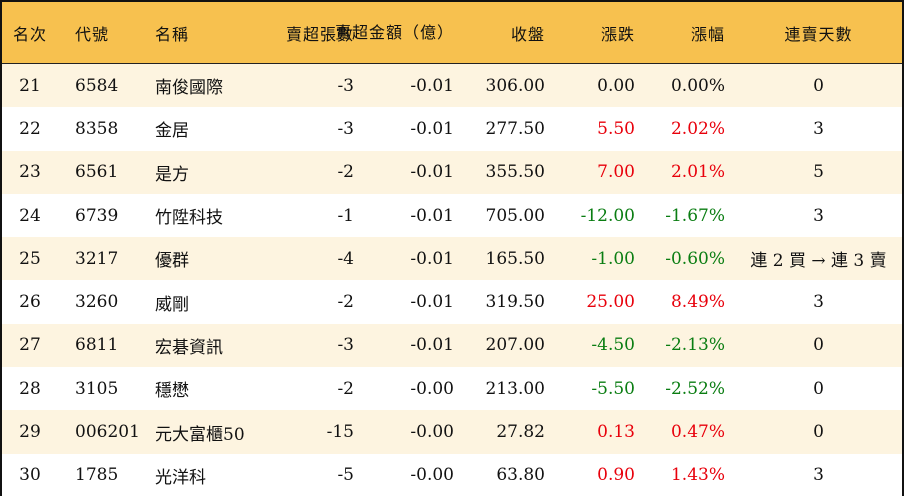  What do you see at coordinates (527, 34) in the screenshot?
I see `header-close: 收盤` at bounding box center [527, 34].